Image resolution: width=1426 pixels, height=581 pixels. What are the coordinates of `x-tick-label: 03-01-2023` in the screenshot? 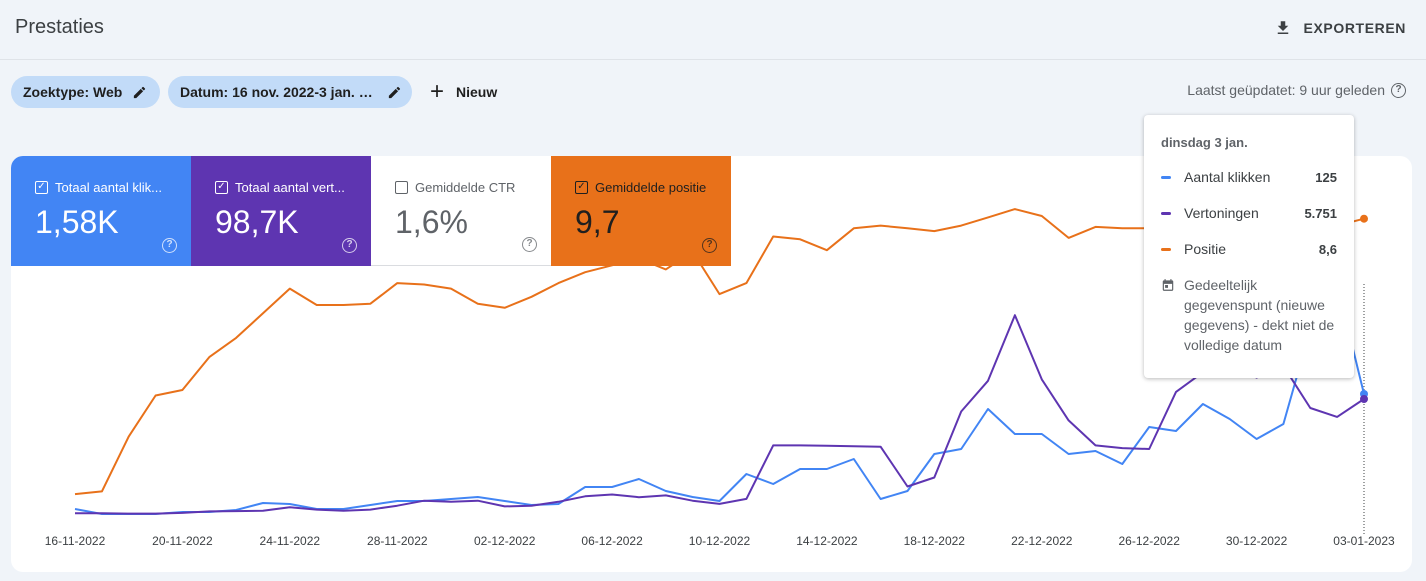 It's located at (1364, 541).